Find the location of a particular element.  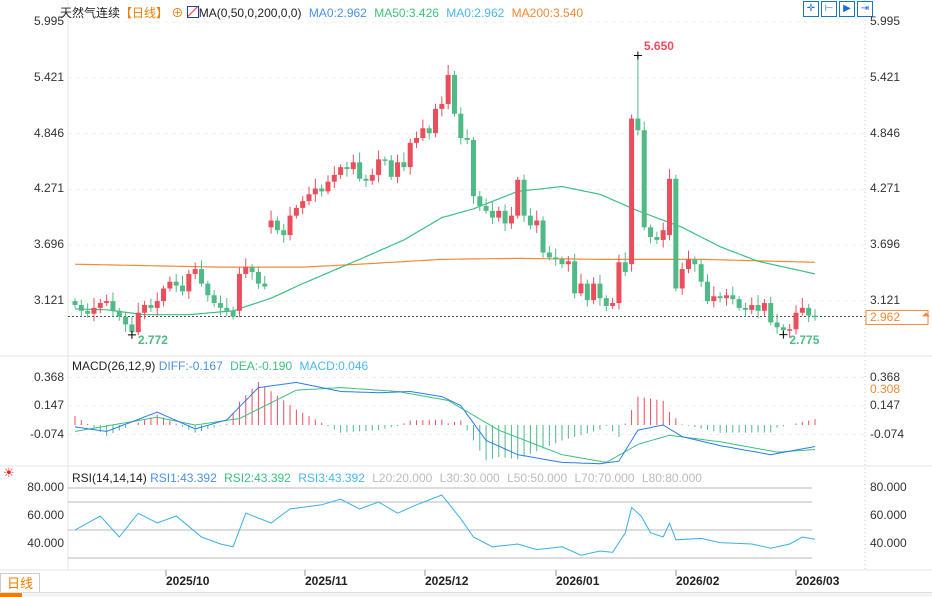

dea-value: DEA:-0.190 is located at coordinates (261, 366).